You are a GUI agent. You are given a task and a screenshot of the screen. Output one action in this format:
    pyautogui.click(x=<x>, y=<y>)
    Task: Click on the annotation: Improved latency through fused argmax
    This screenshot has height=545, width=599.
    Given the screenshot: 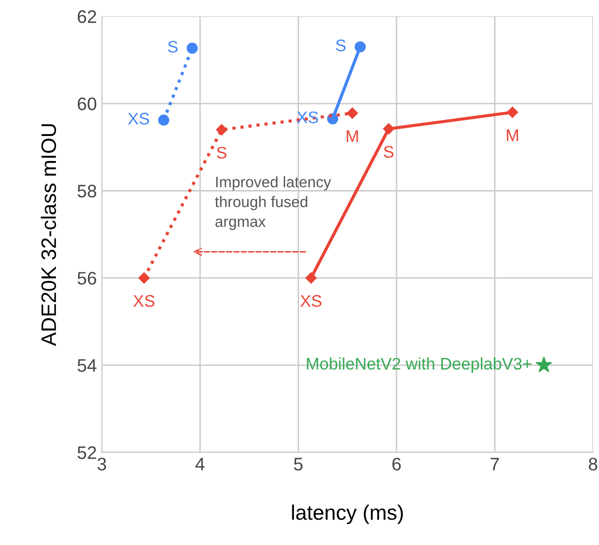 What is the action you would take?
    pyautogui.click(x=273, y=203)
    